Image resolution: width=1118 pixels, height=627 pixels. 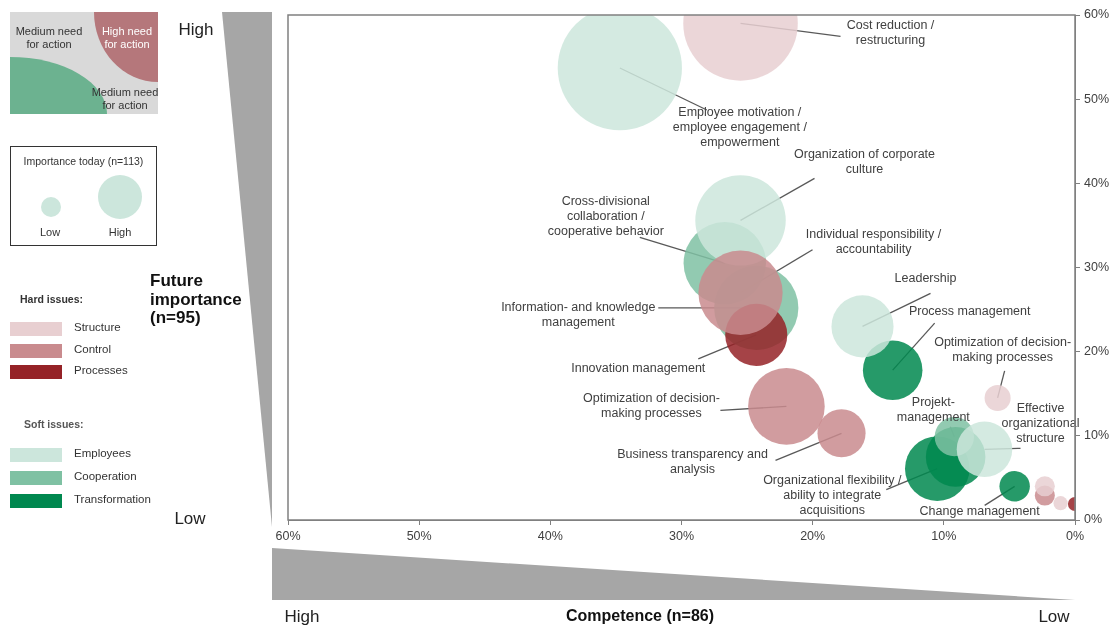 I want to click on y-tick-label: 60%, so click(x=1097, y=14).